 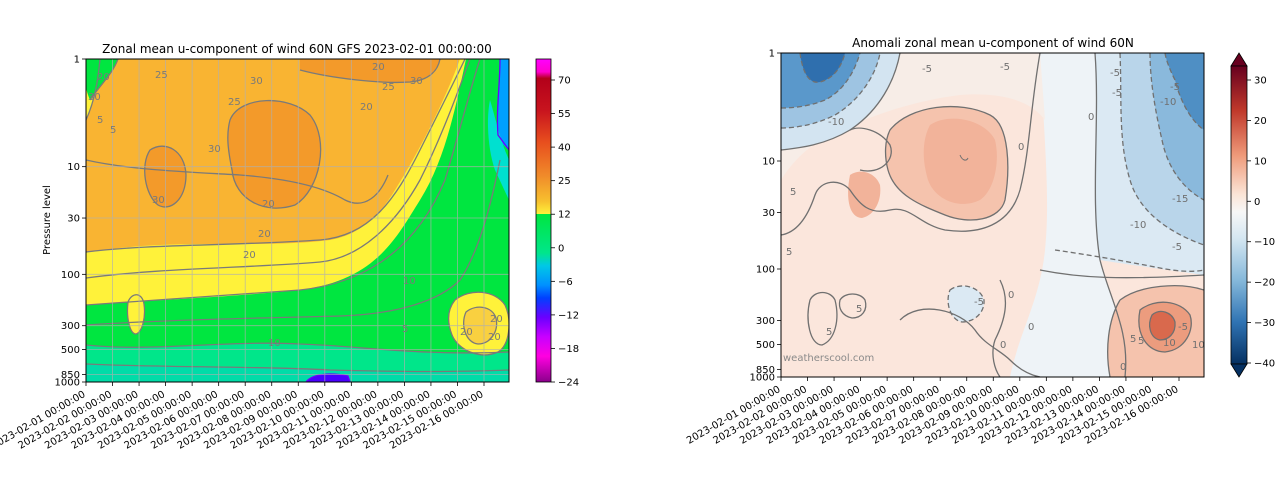 I want to click on y-tick-label: 850, so click(x=765, y=370).